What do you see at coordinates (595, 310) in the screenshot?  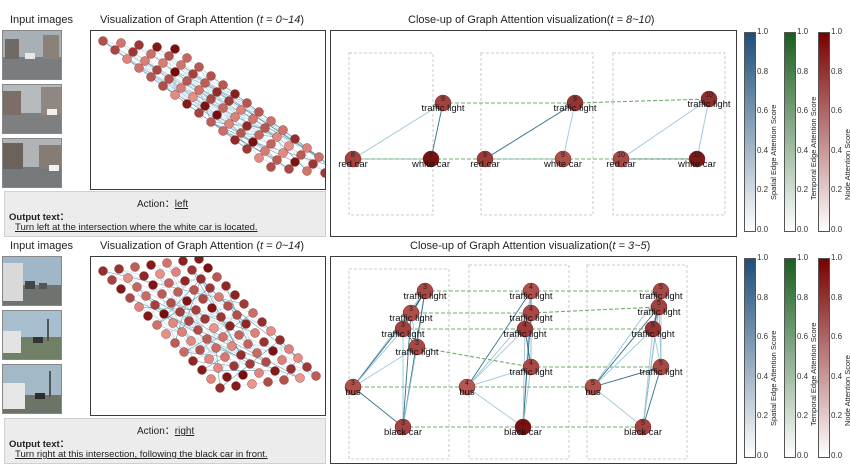 I see `temporal-edge` at bounding box center [595, 310].